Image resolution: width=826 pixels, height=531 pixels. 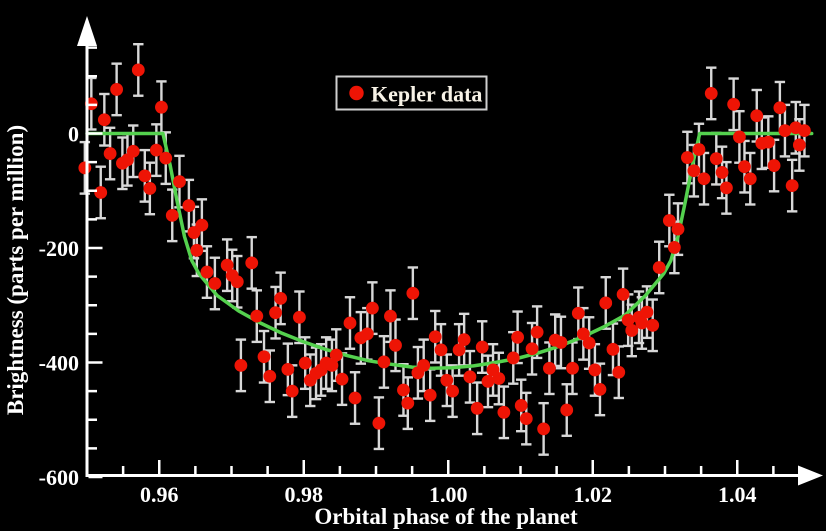 What do you see at coordinates (737, 494) in the screenshot?
I see `x-tick-label: 1.04` at bounding box center [737, 494].